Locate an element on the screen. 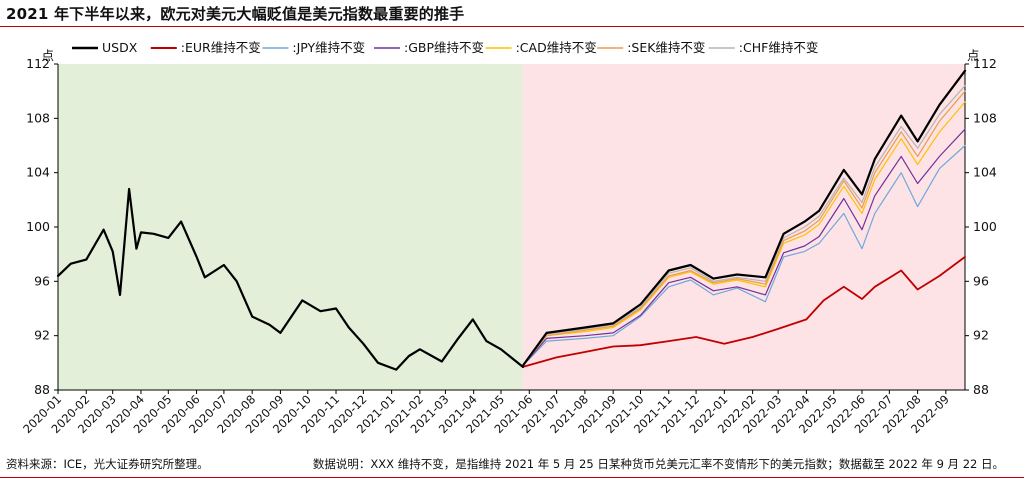 The width and height of the screenshot is (1024, 487). y-tick-label-right: 100 is located at coordinates (985, 226).